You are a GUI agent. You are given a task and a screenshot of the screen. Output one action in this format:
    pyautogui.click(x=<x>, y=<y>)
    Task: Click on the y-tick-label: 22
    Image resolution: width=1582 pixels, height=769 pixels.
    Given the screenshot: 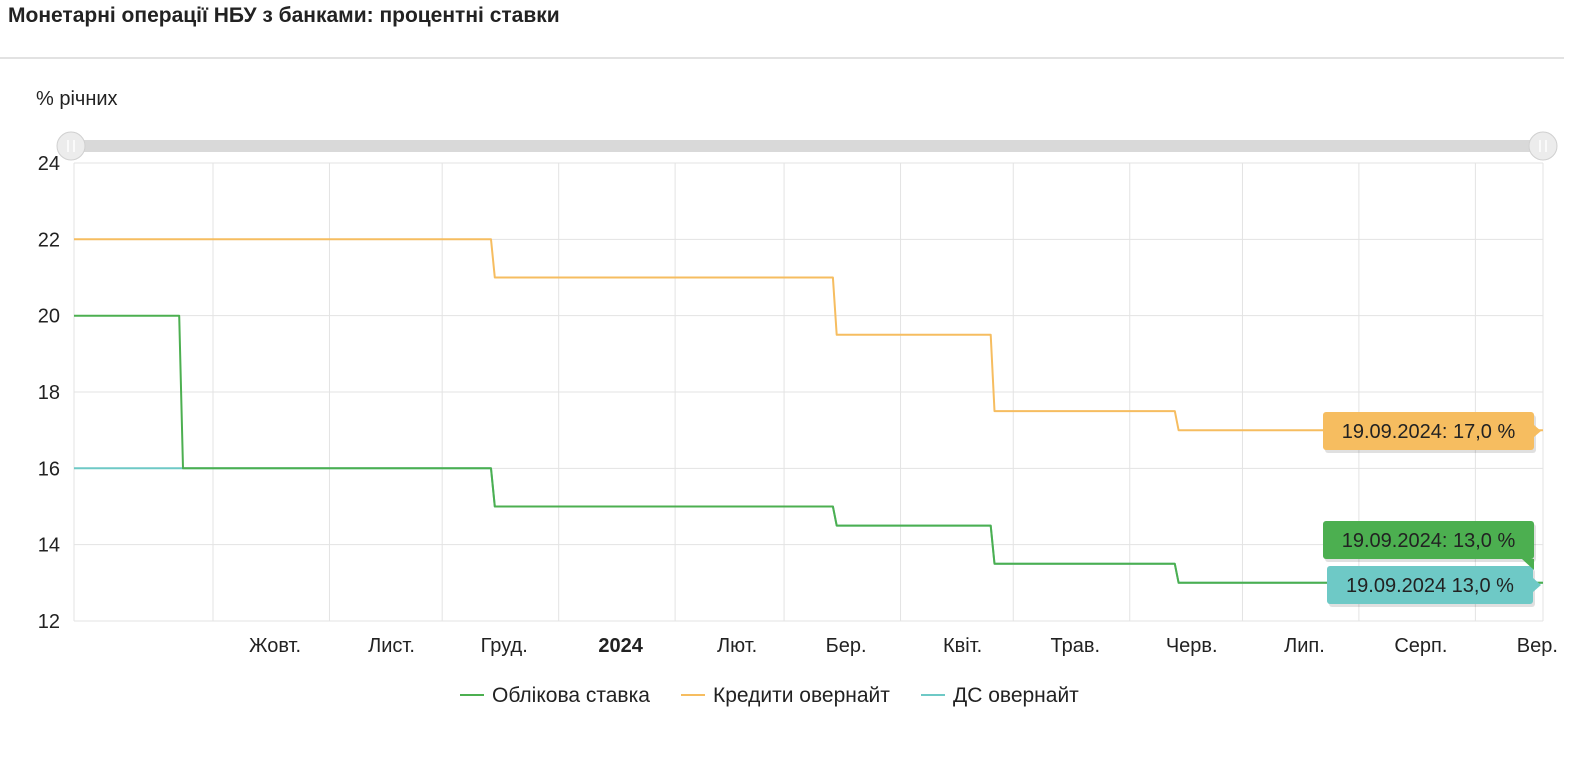 What is the action you would take?
    pyautogui.click(x=49, y=240)
    